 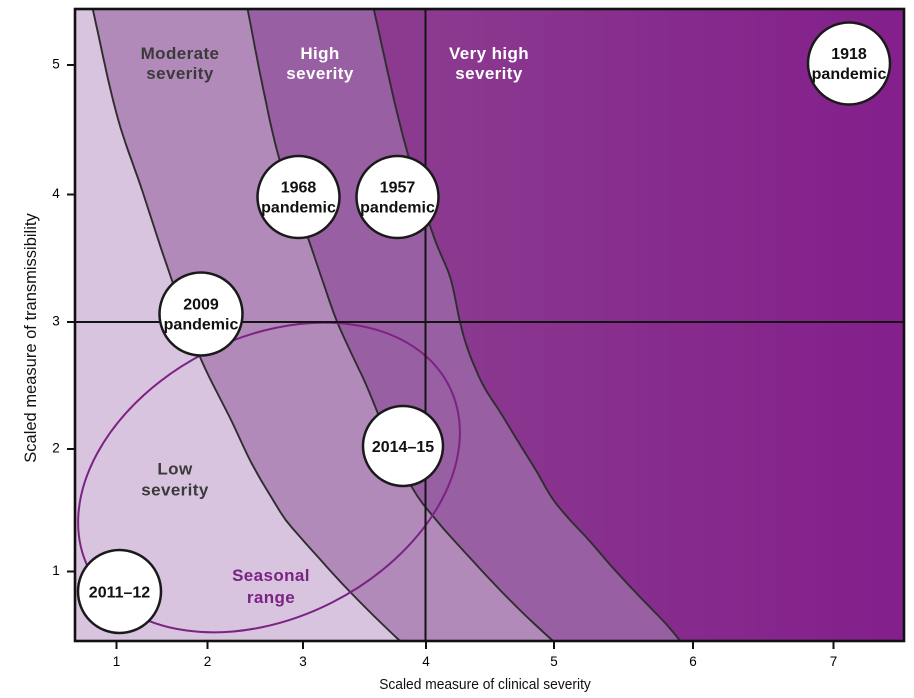 I want to click on svg-text: Very high, so click(x=489, y=53).